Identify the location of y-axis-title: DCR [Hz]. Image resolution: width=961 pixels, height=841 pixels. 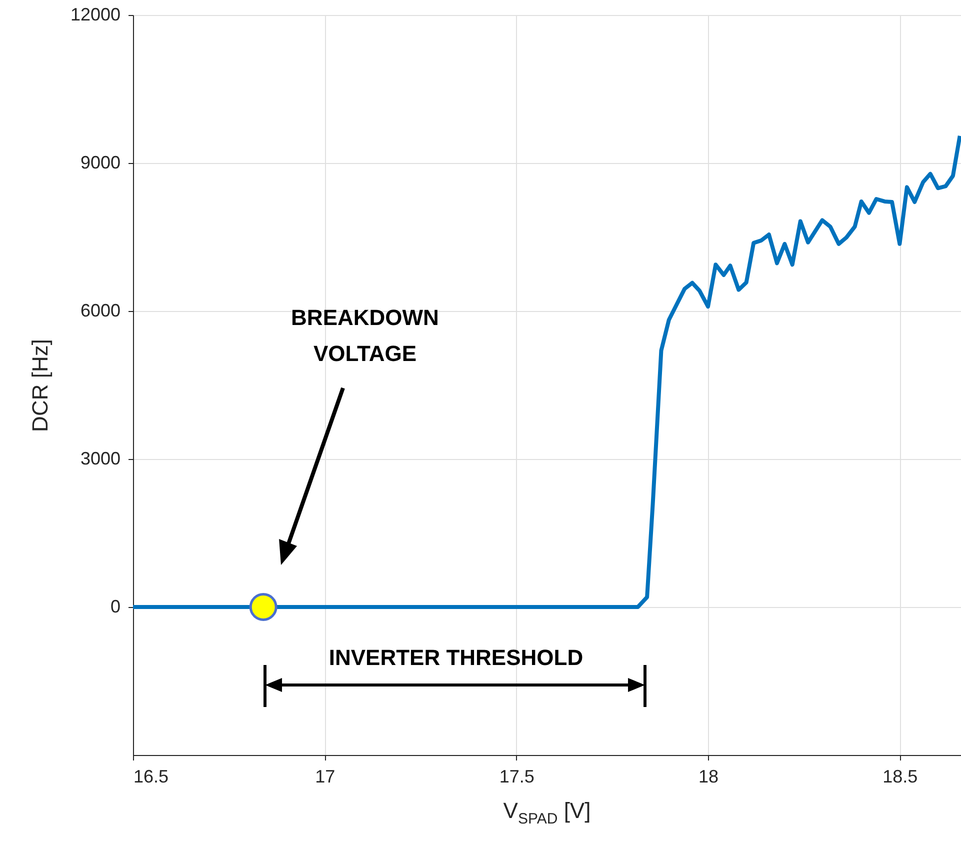
(39, 385).